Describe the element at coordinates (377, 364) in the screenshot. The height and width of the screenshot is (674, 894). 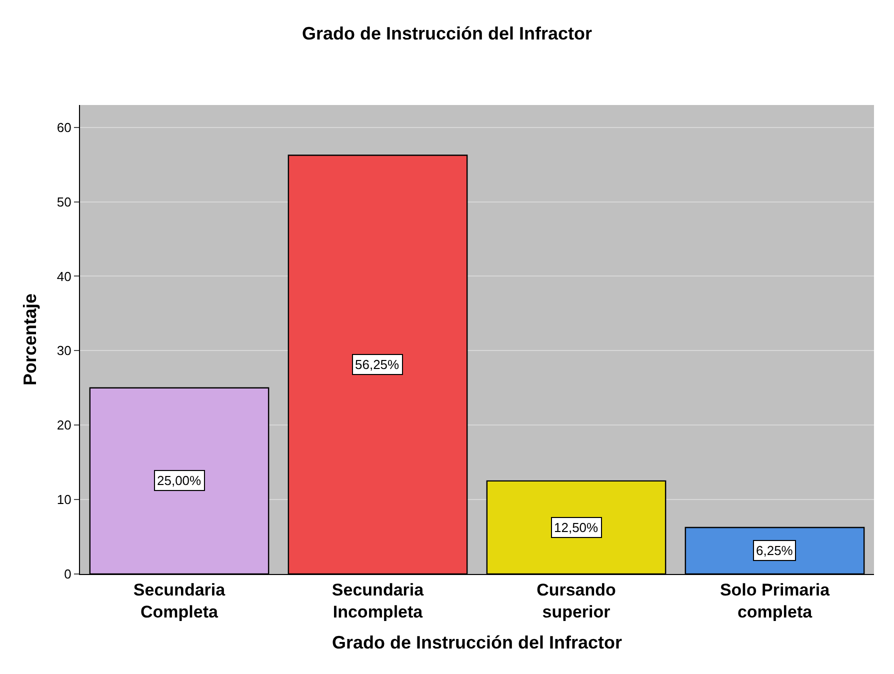
I see `data-label: 56,25%` at that location.